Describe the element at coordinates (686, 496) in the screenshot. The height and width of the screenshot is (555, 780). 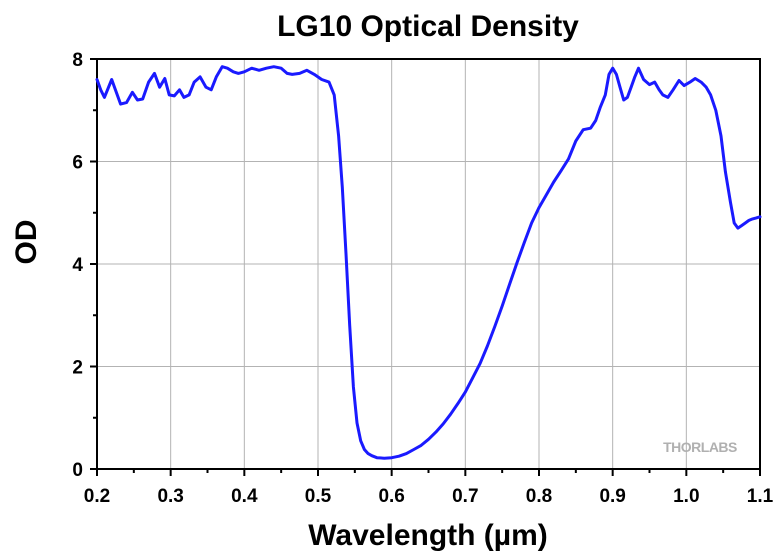
I see `x-tick-label: 1.0` at that location.